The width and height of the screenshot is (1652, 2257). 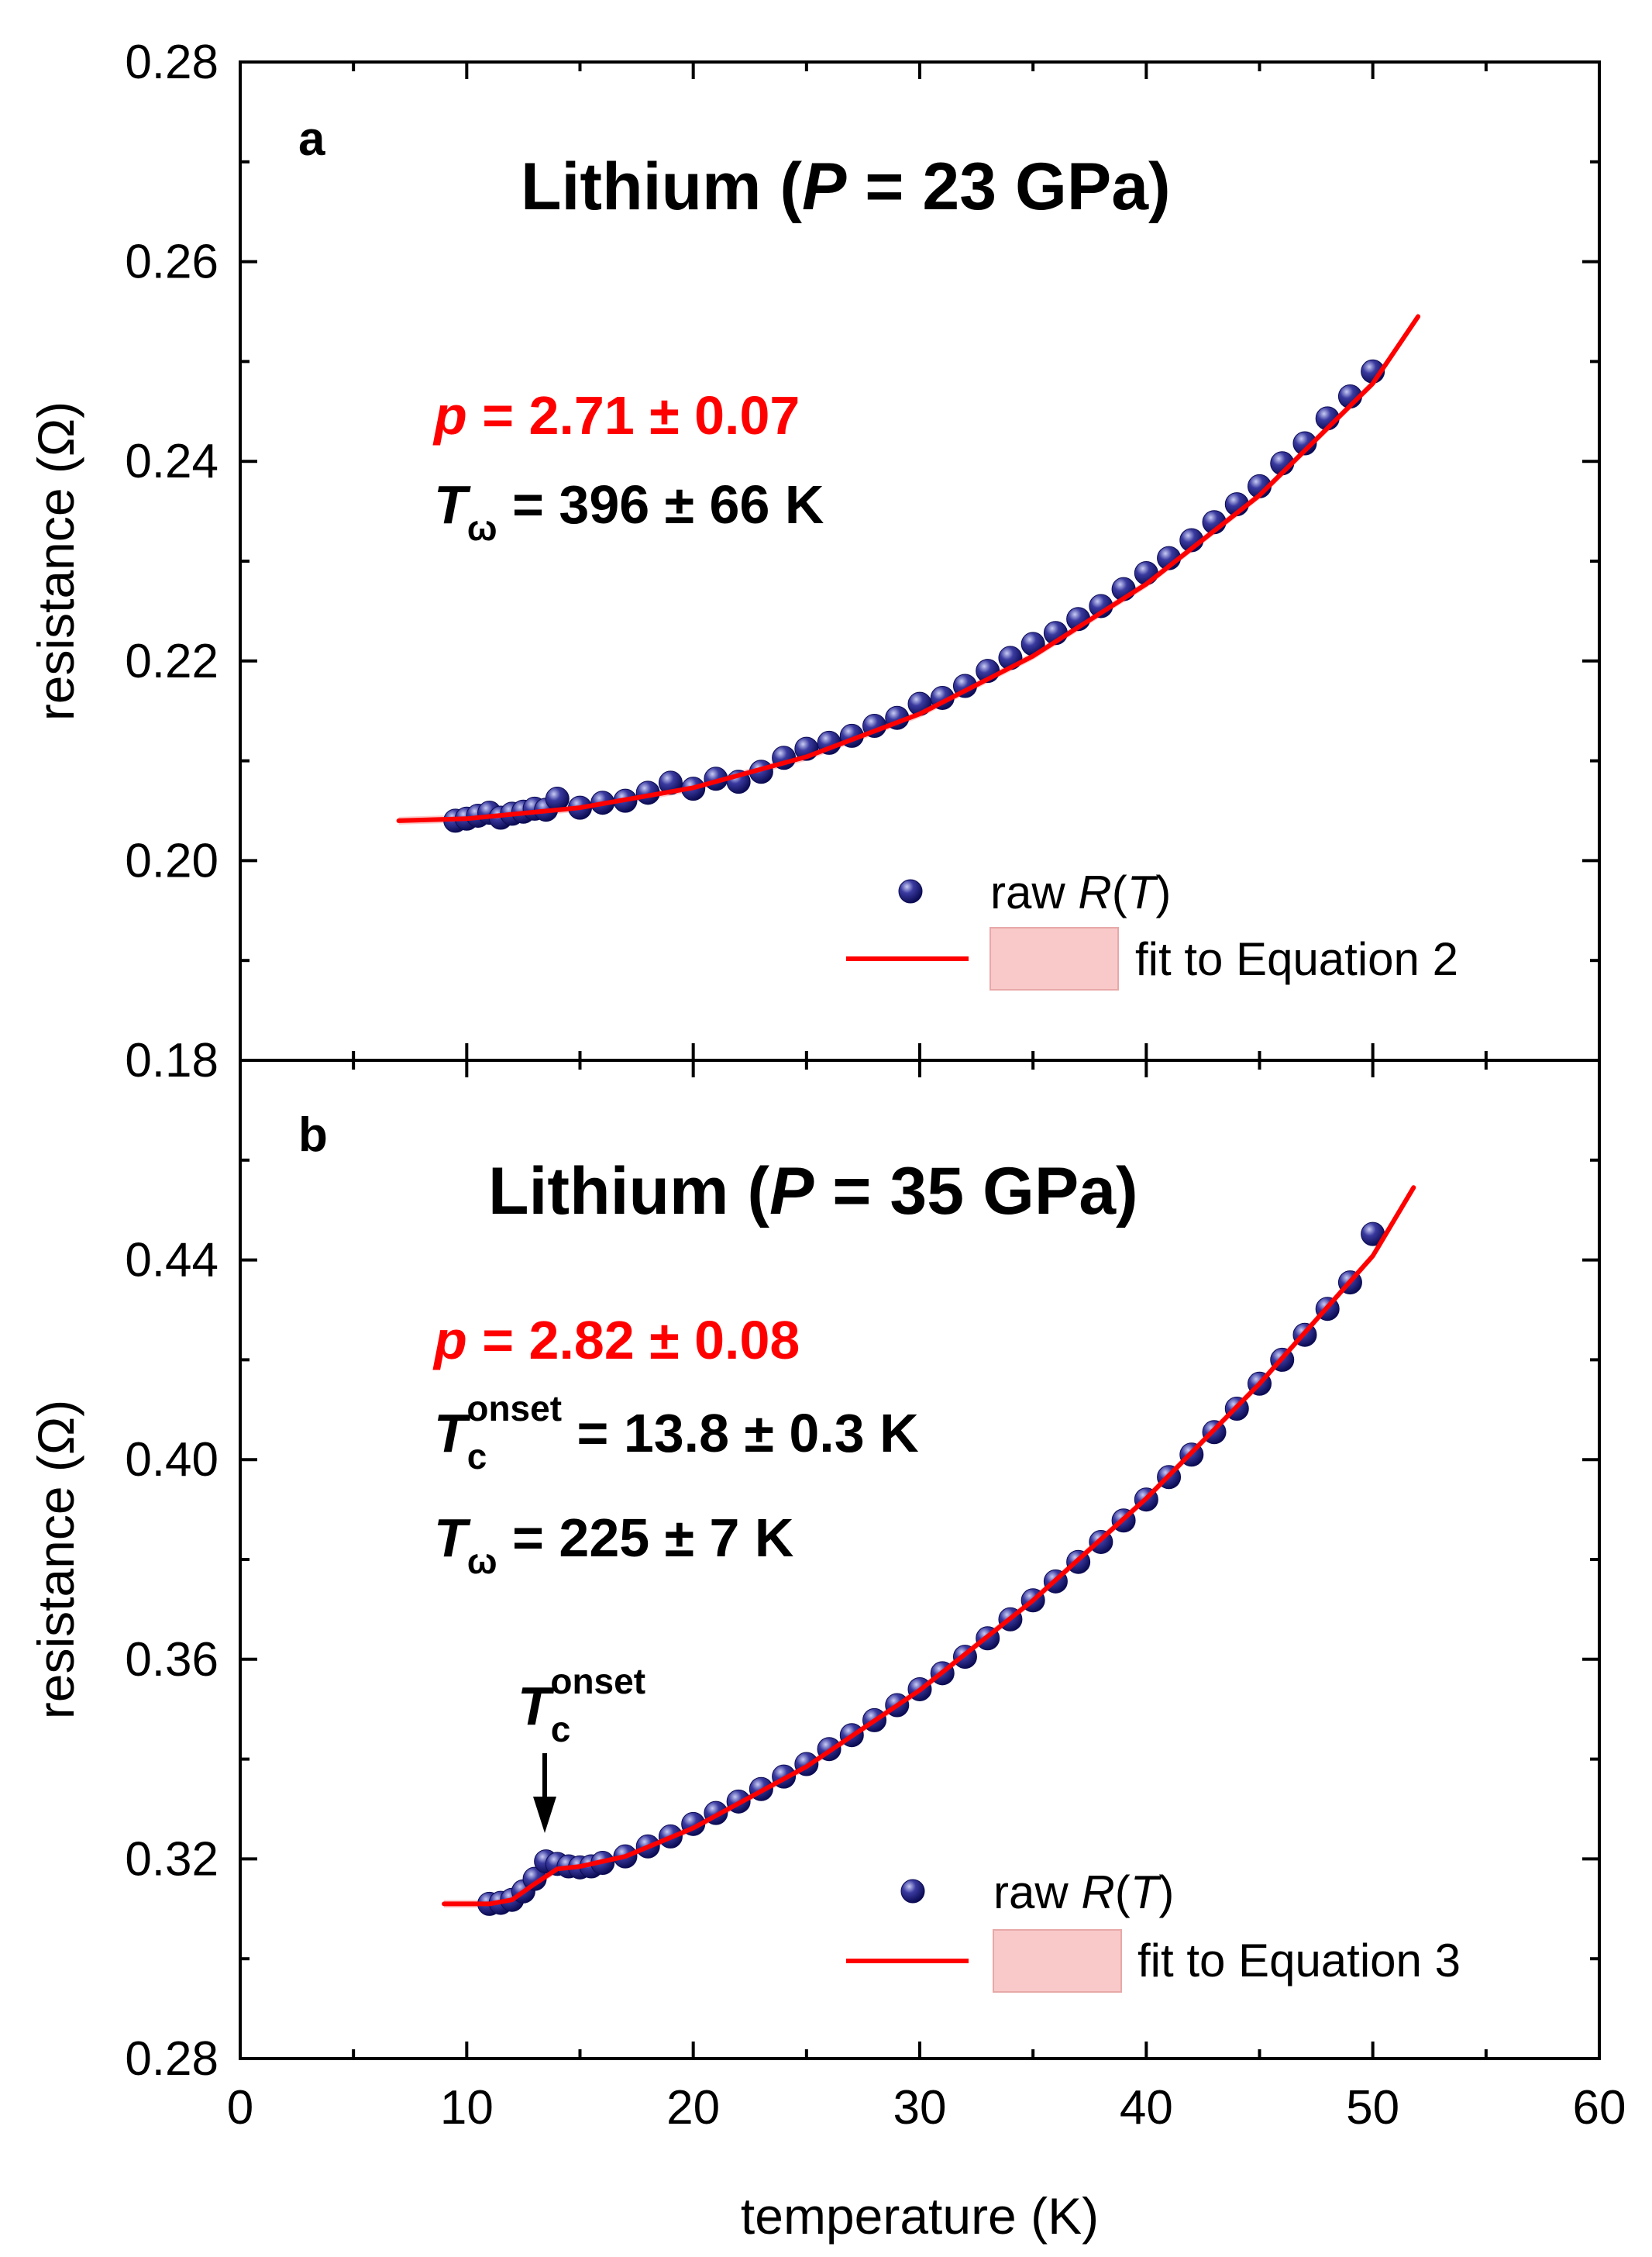 What do you see at coordinates (55, 561) in the screenshot?
I see `panel-a-y-axis-title: resistance (Ω)` at bounding box center [55, 561].